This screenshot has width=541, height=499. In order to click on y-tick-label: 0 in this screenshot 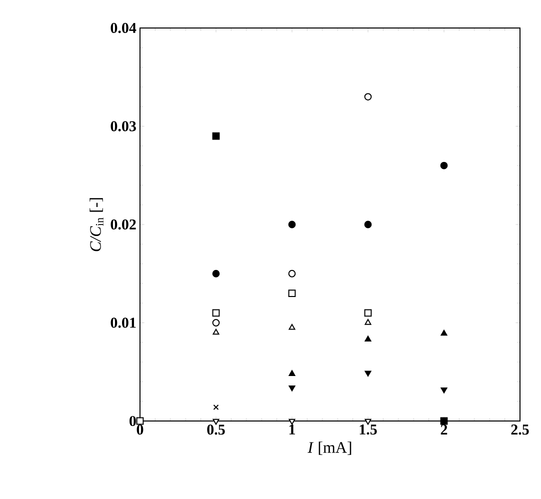, I will do `click(133, 421)`.